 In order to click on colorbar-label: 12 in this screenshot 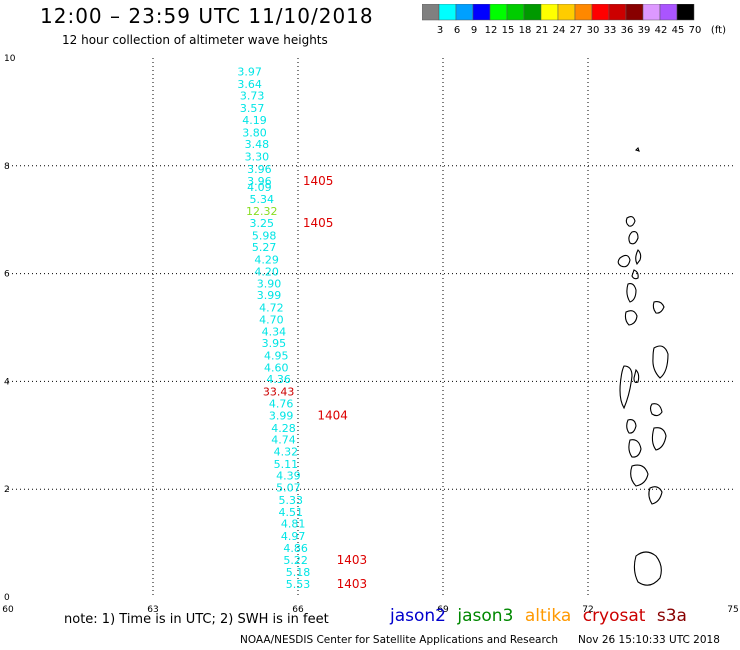, I will do `click(491, 30)`.